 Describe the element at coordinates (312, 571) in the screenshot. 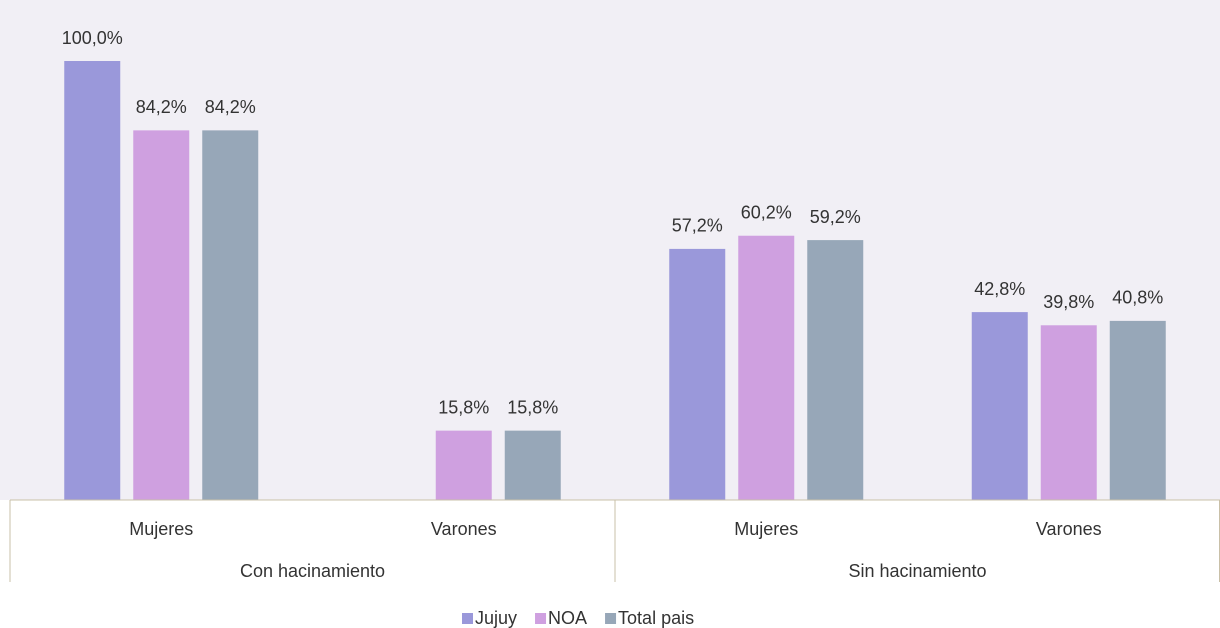

I see `group-label: Con hacinamiento` at that location.